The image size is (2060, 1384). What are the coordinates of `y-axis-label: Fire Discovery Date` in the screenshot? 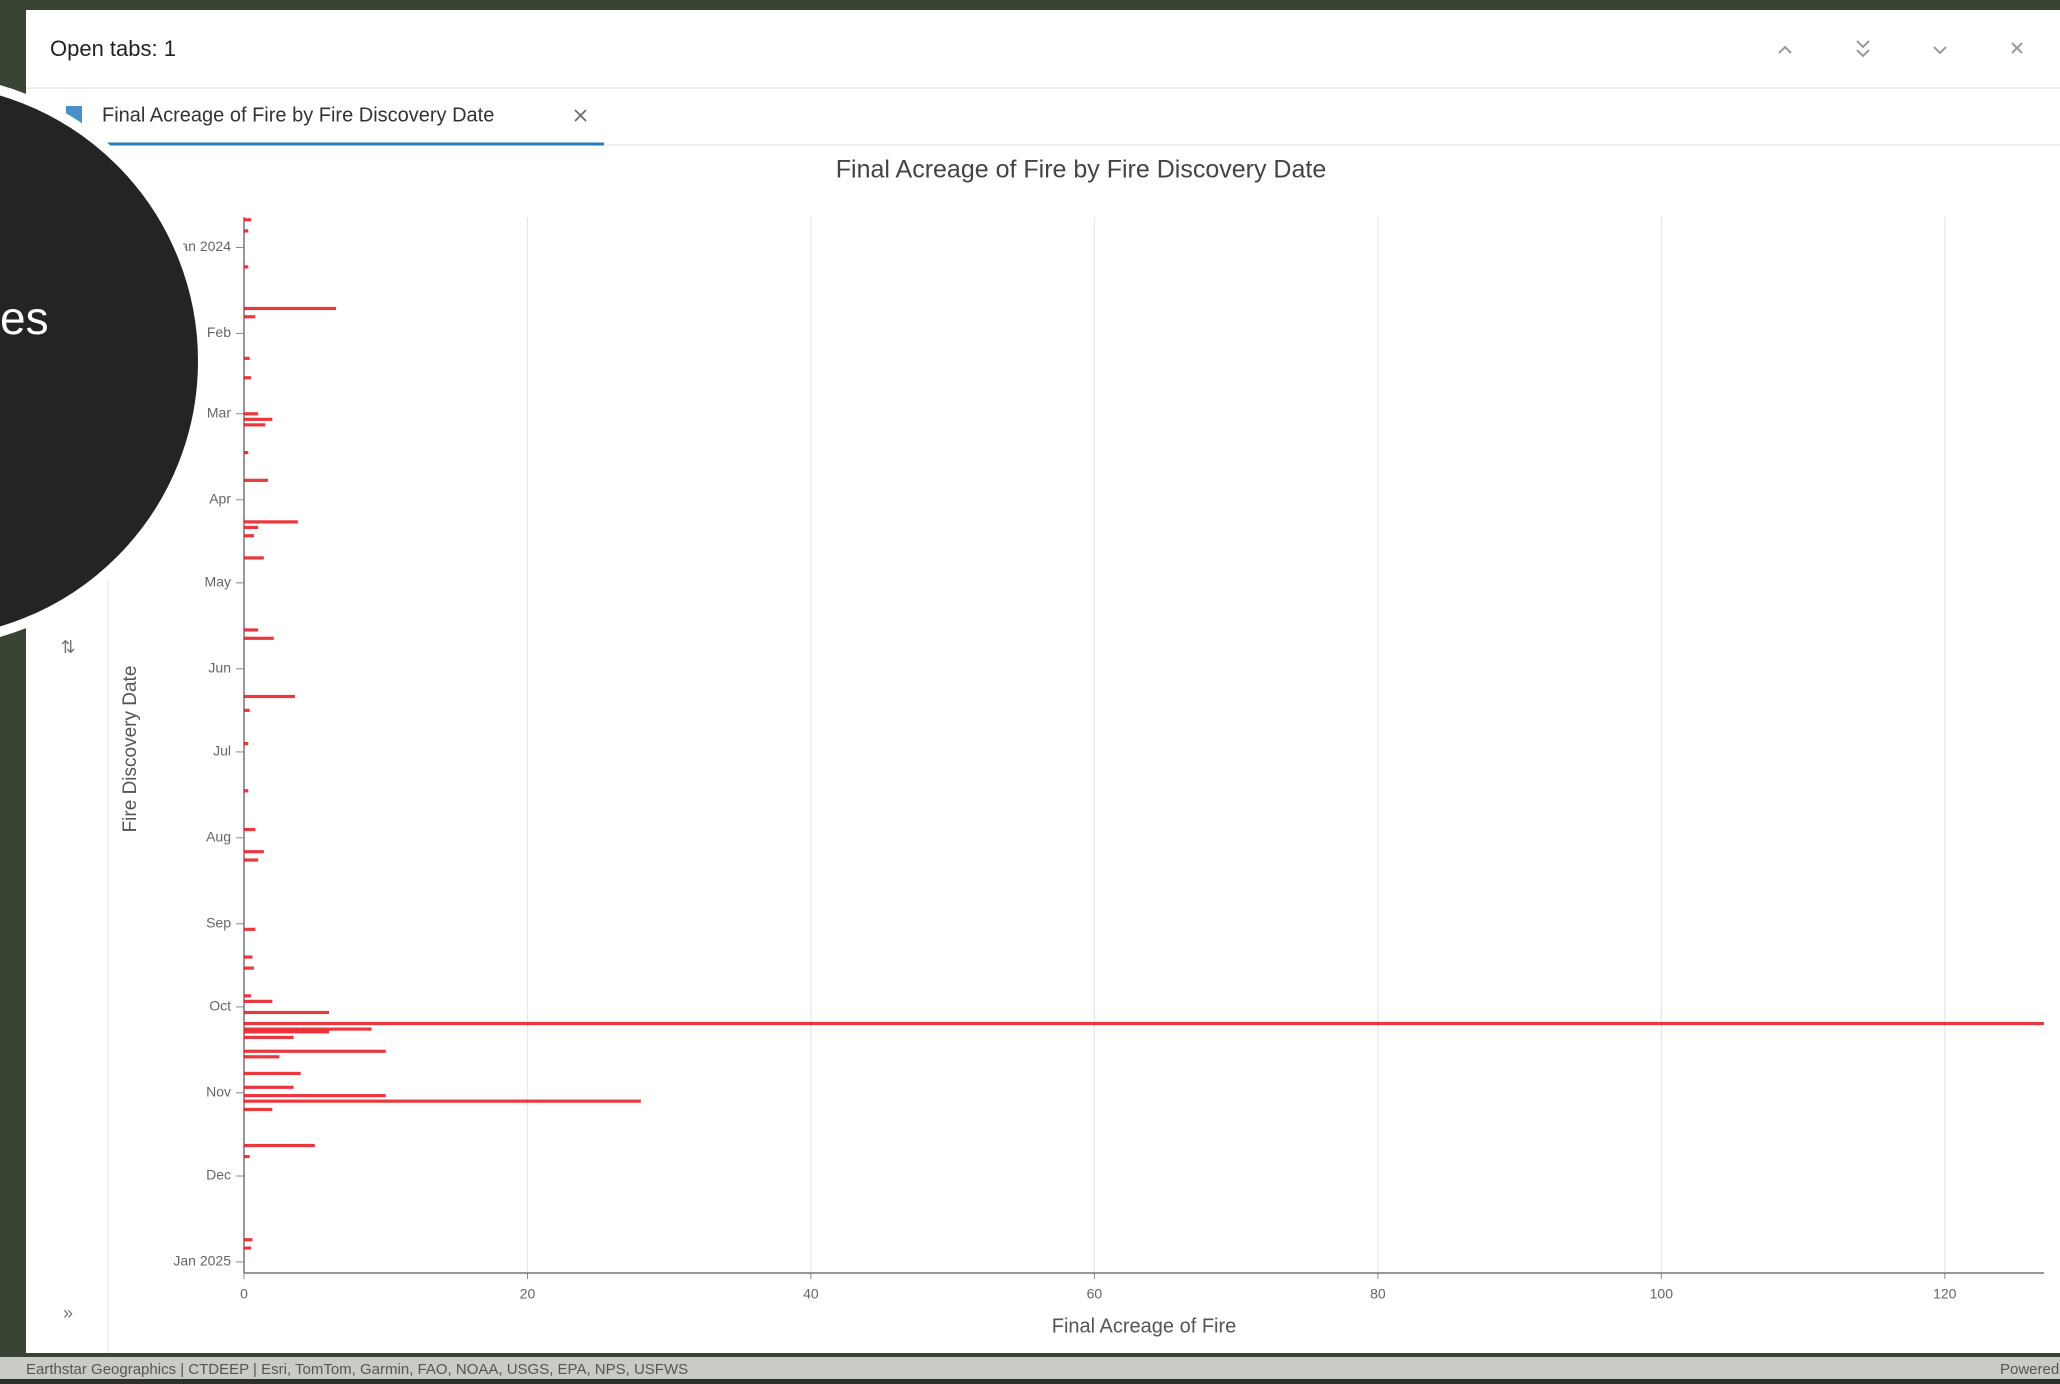 It's located at (130, 749).